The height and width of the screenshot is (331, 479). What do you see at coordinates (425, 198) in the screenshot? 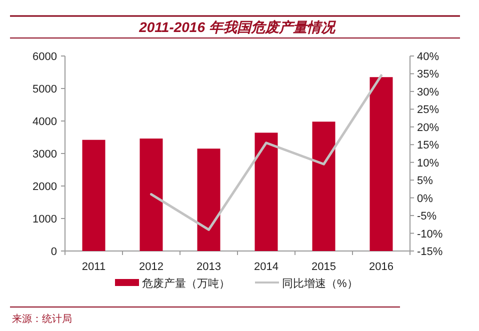
I see `y2-tick-label: 0%` at bounding box center [425, 198].